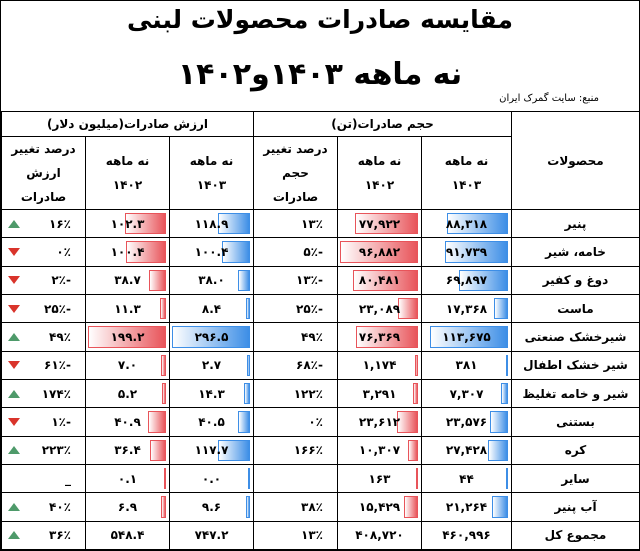 This screenshot has width=640, height=551. I want to click on cell: ۵۴۸.۴, so click(127, 535).